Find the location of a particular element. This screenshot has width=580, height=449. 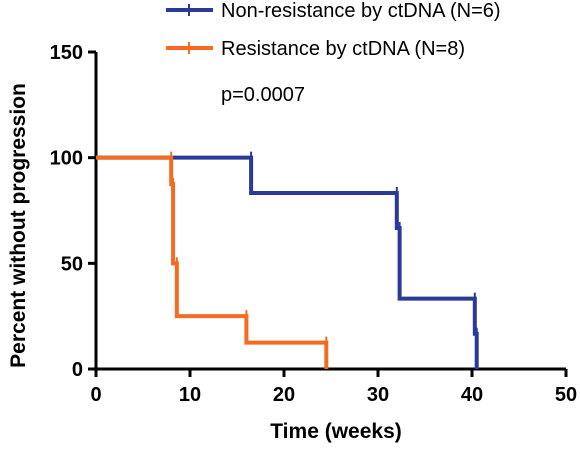

p-value-annotation: p=0.0007 is located at coordinates (263, 95).